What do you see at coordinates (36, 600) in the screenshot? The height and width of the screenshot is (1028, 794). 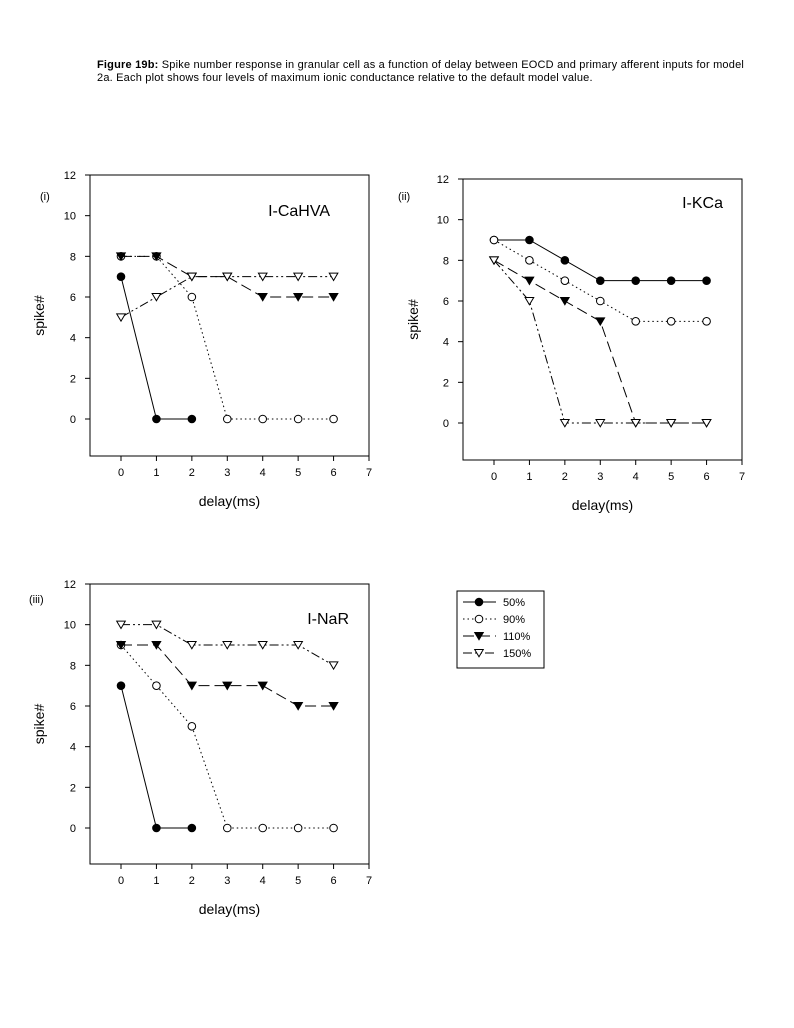 I see `panel-label: (iii)` at bounding box center [36, 600].